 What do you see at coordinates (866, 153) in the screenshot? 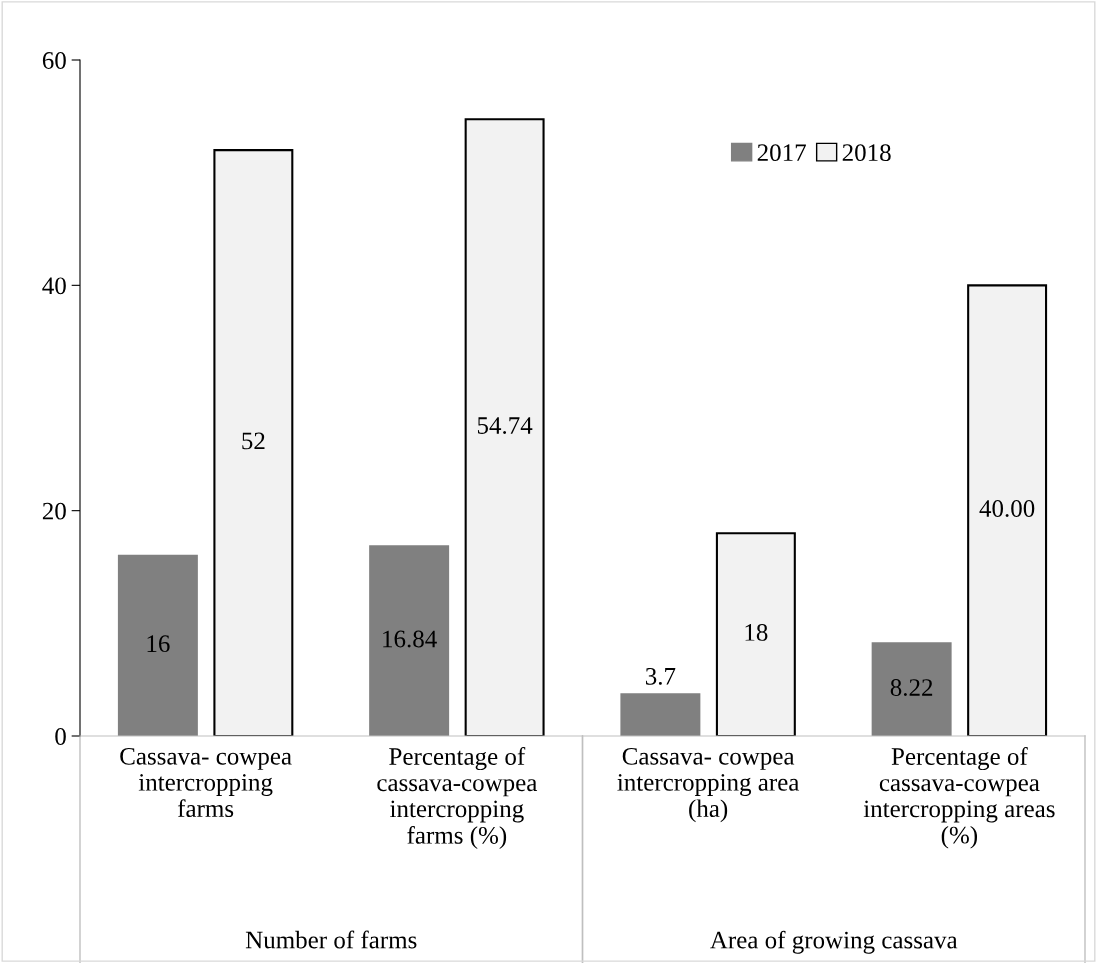
I see `legend-label: 2018` at bounding box center [866, 153].